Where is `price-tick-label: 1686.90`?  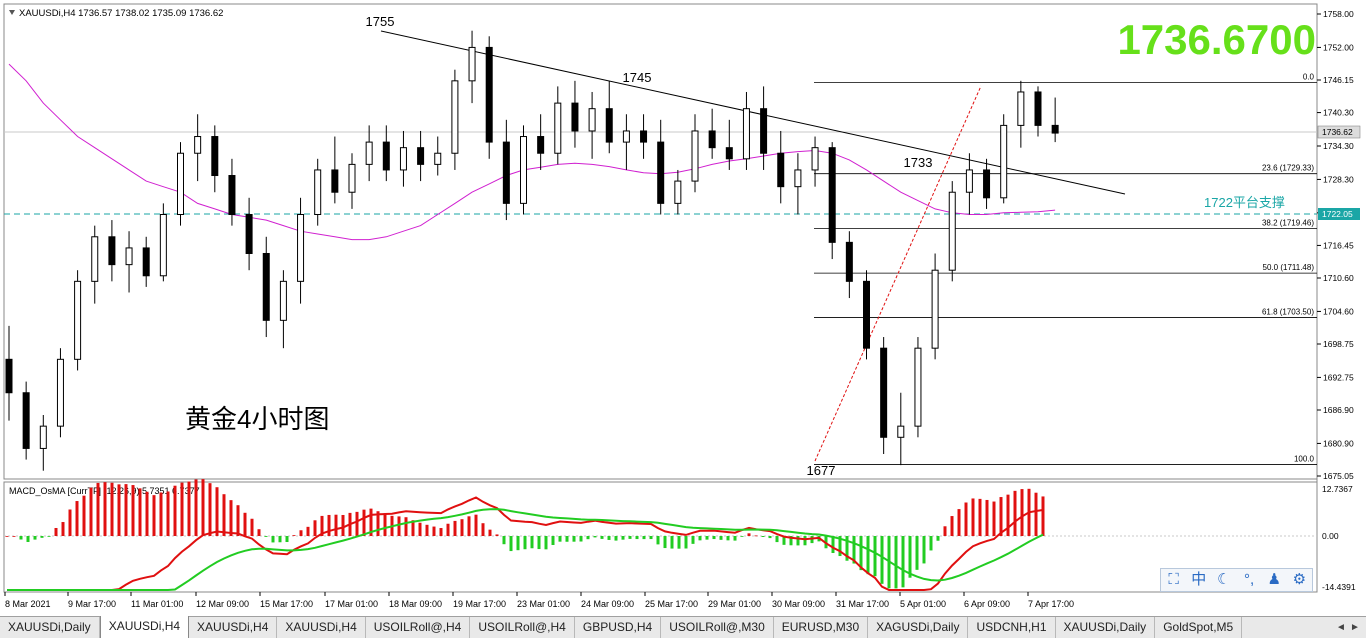
price-tick-label: 1686.90 is located at coordinates (1338, 410).